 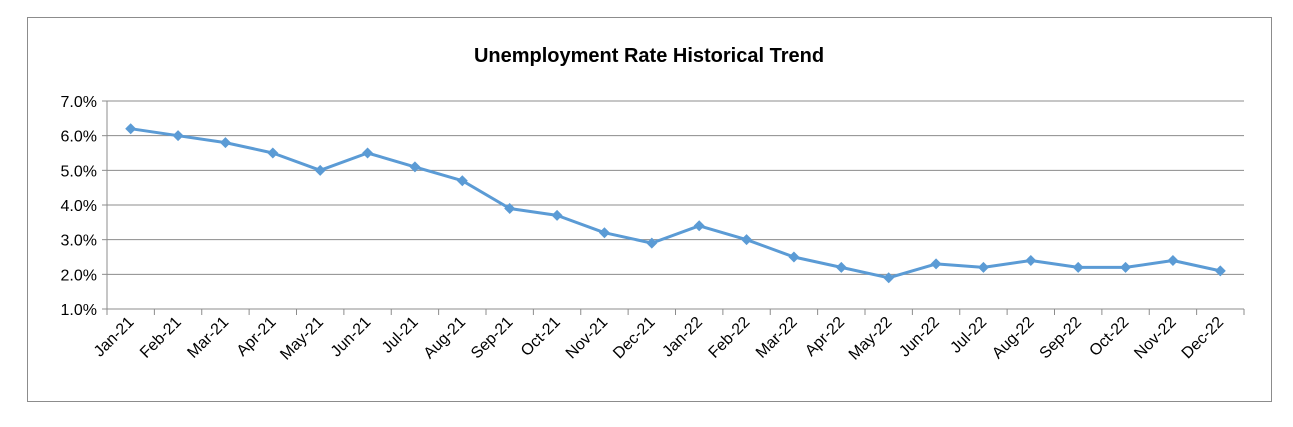 I want to click on x-tick-label: Dec-21, so click(x=634, y=338).